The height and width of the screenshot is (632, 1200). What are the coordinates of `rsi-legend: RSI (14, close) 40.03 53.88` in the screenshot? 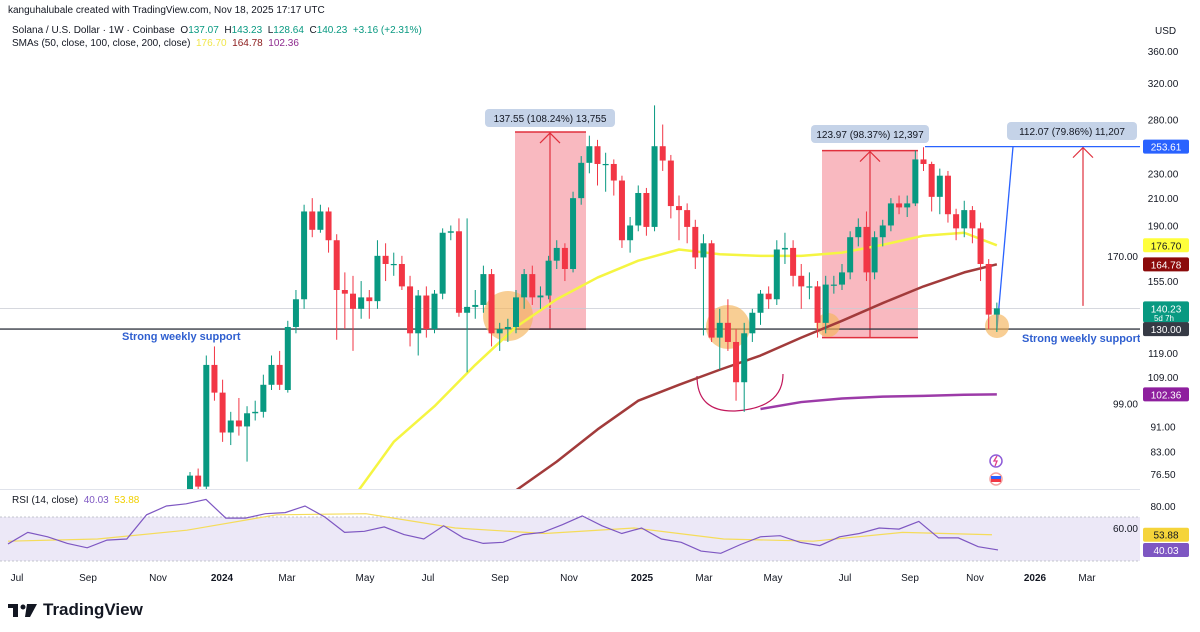 It's located at (75, 500).